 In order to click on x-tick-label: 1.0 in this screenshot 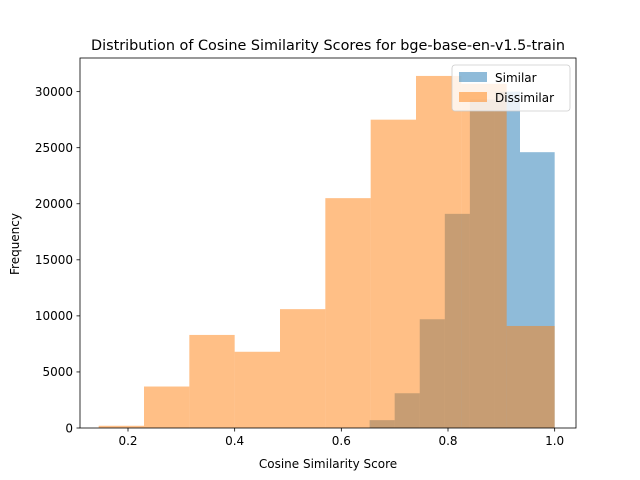, I will do `click(554, 441)`.